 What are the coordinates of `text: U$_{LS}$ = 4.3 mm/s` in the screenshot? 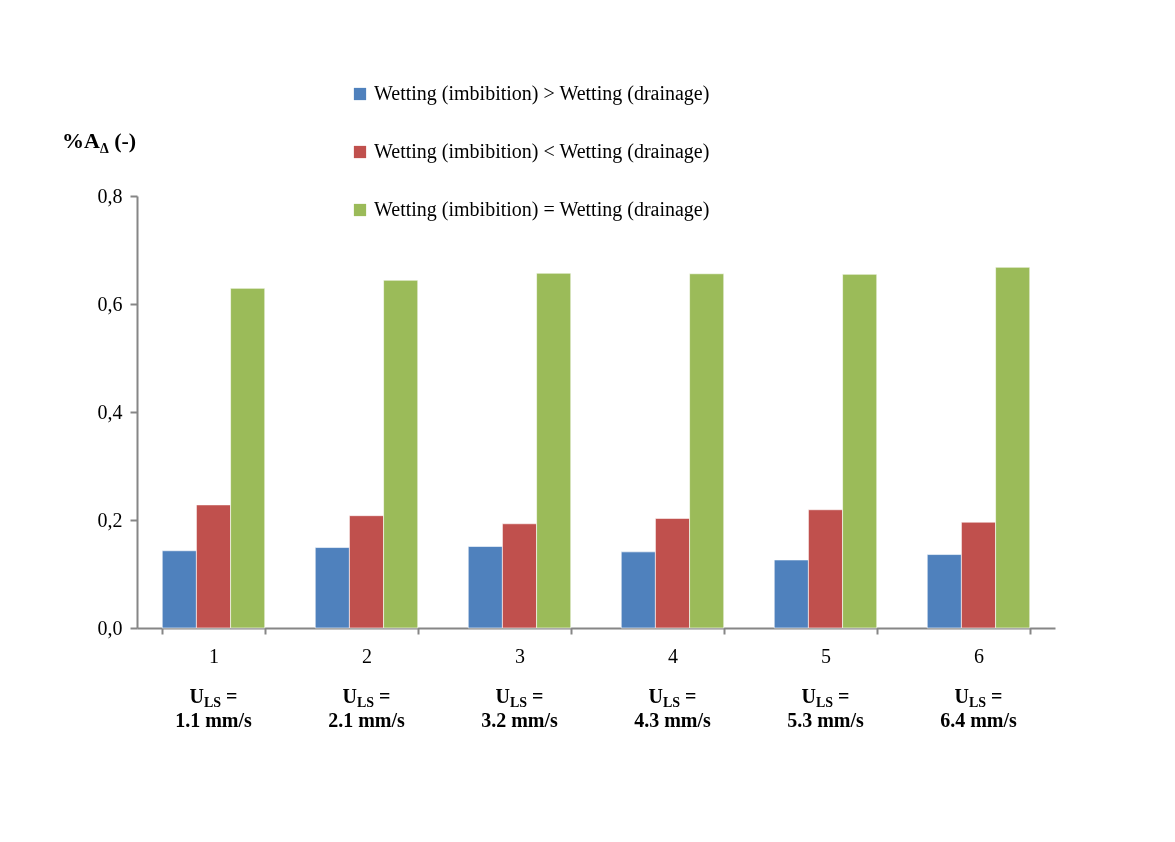 It's located at (672, 708).